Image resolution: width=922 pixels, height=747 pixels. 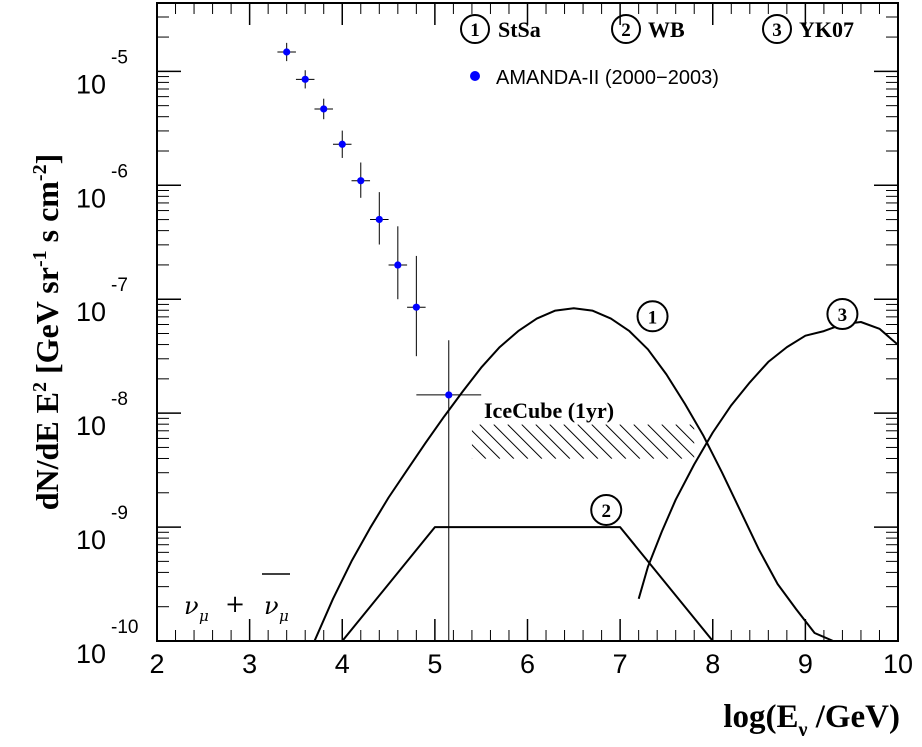 I want to click on x-tick-label: 4, so click(x=342, y=664).